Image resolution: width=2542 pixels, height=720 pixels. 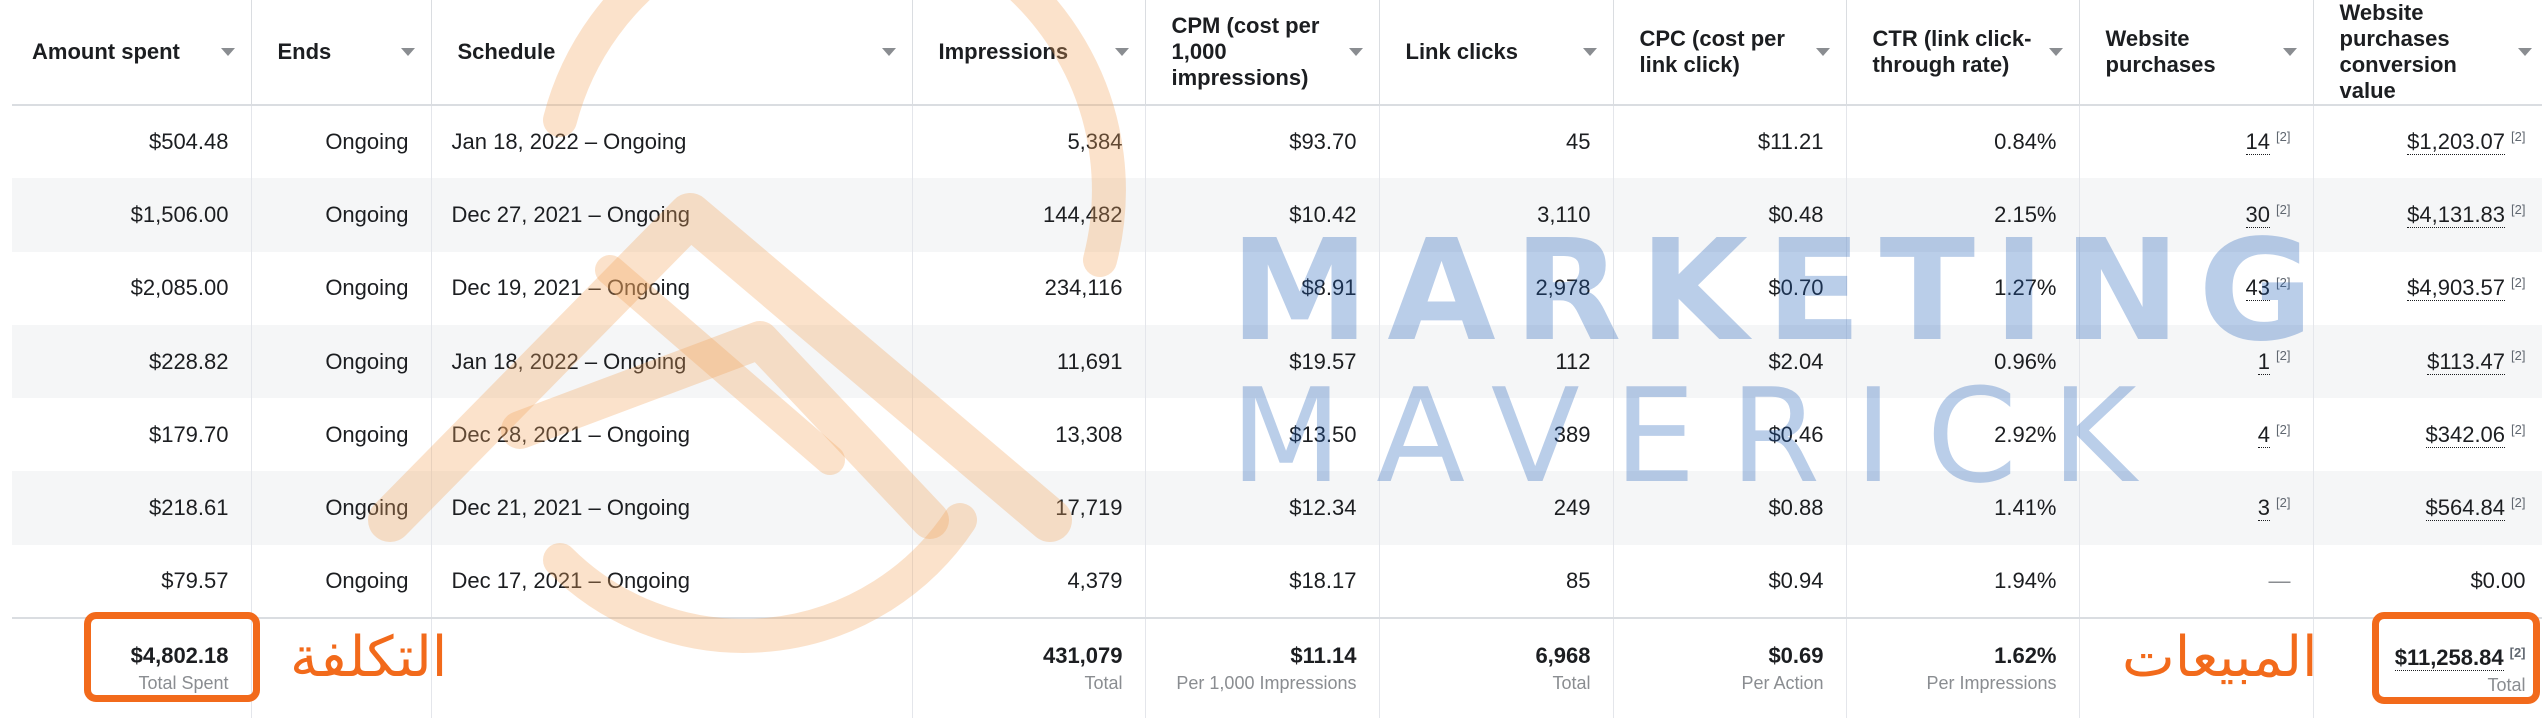 What do you see at coordinates (1730, 435) in the screenshot?
I see `cell-cpc: $0.46` at bounding box center [1730, 435].